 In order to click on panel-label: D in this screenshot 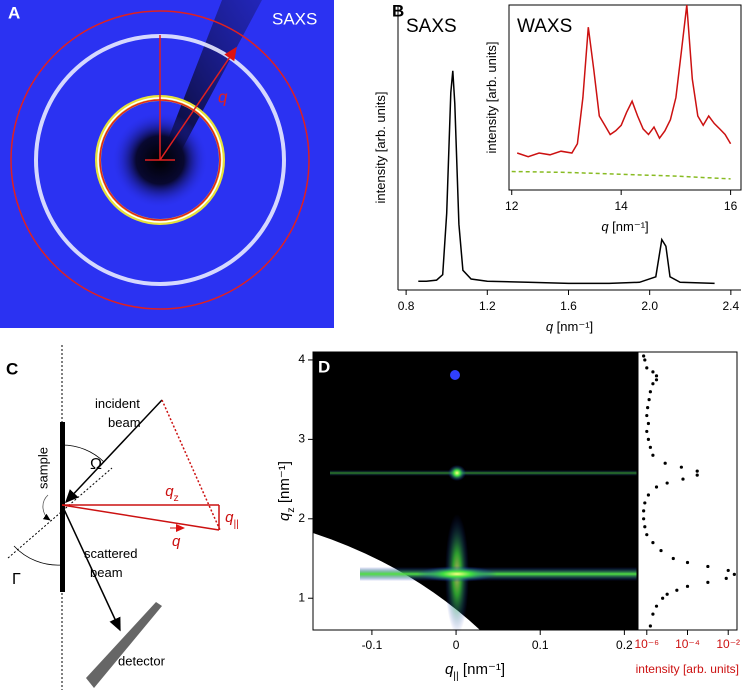, I will do `click(324, 366)`.